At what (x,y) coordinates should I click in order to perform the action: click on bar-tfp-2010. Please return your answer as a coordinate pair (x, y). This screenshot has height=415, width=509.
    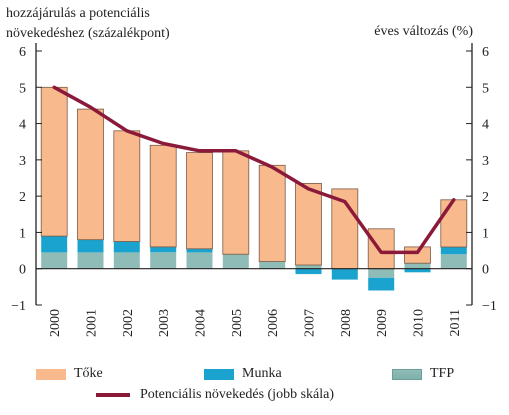
    Looking at the image, I should click on (417, 266).